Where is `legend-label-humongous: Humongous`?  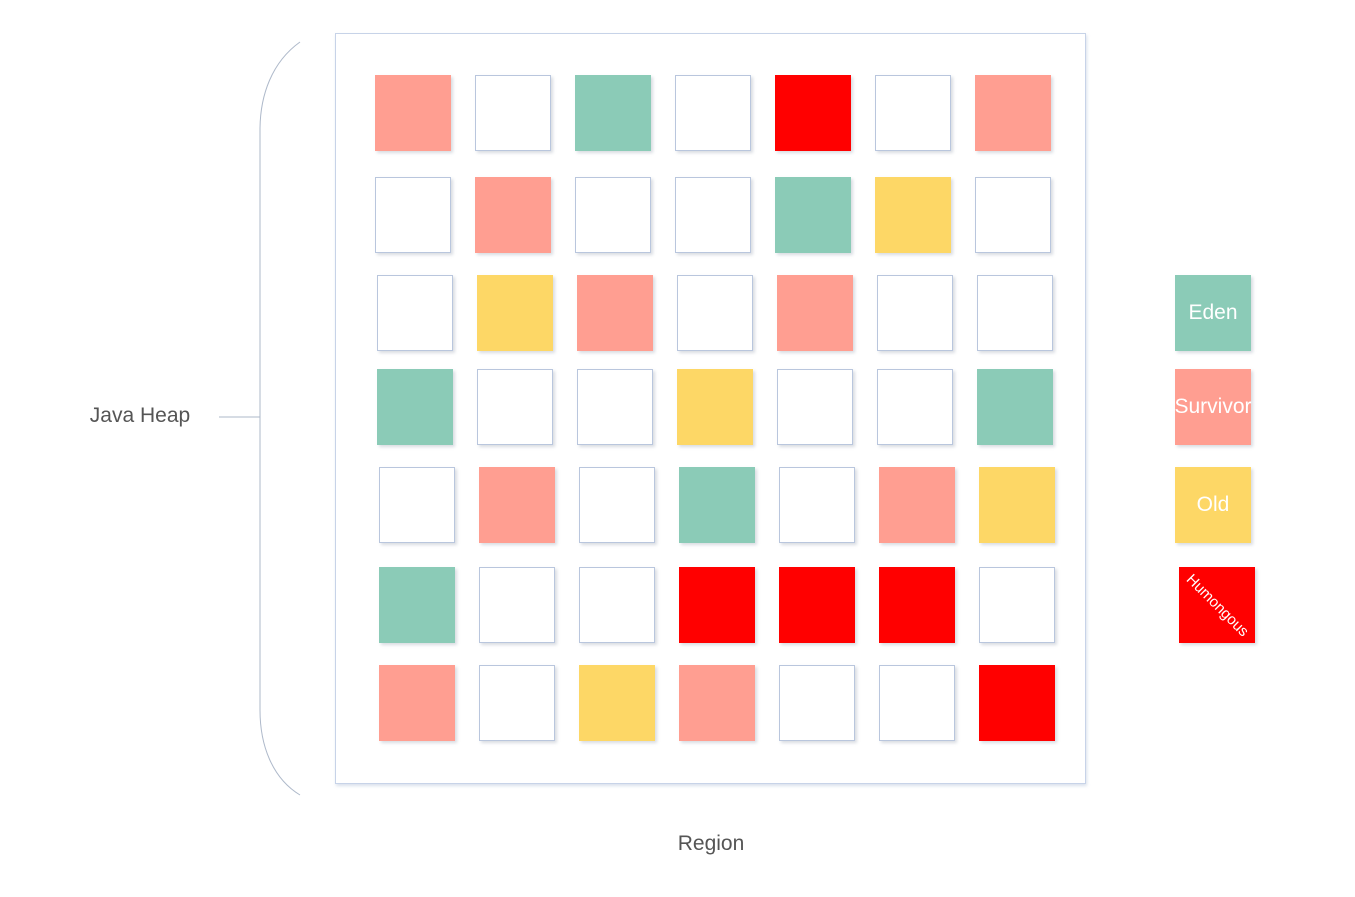
legend-label-humongous: Humongous is located at coordinates (1217, 605).